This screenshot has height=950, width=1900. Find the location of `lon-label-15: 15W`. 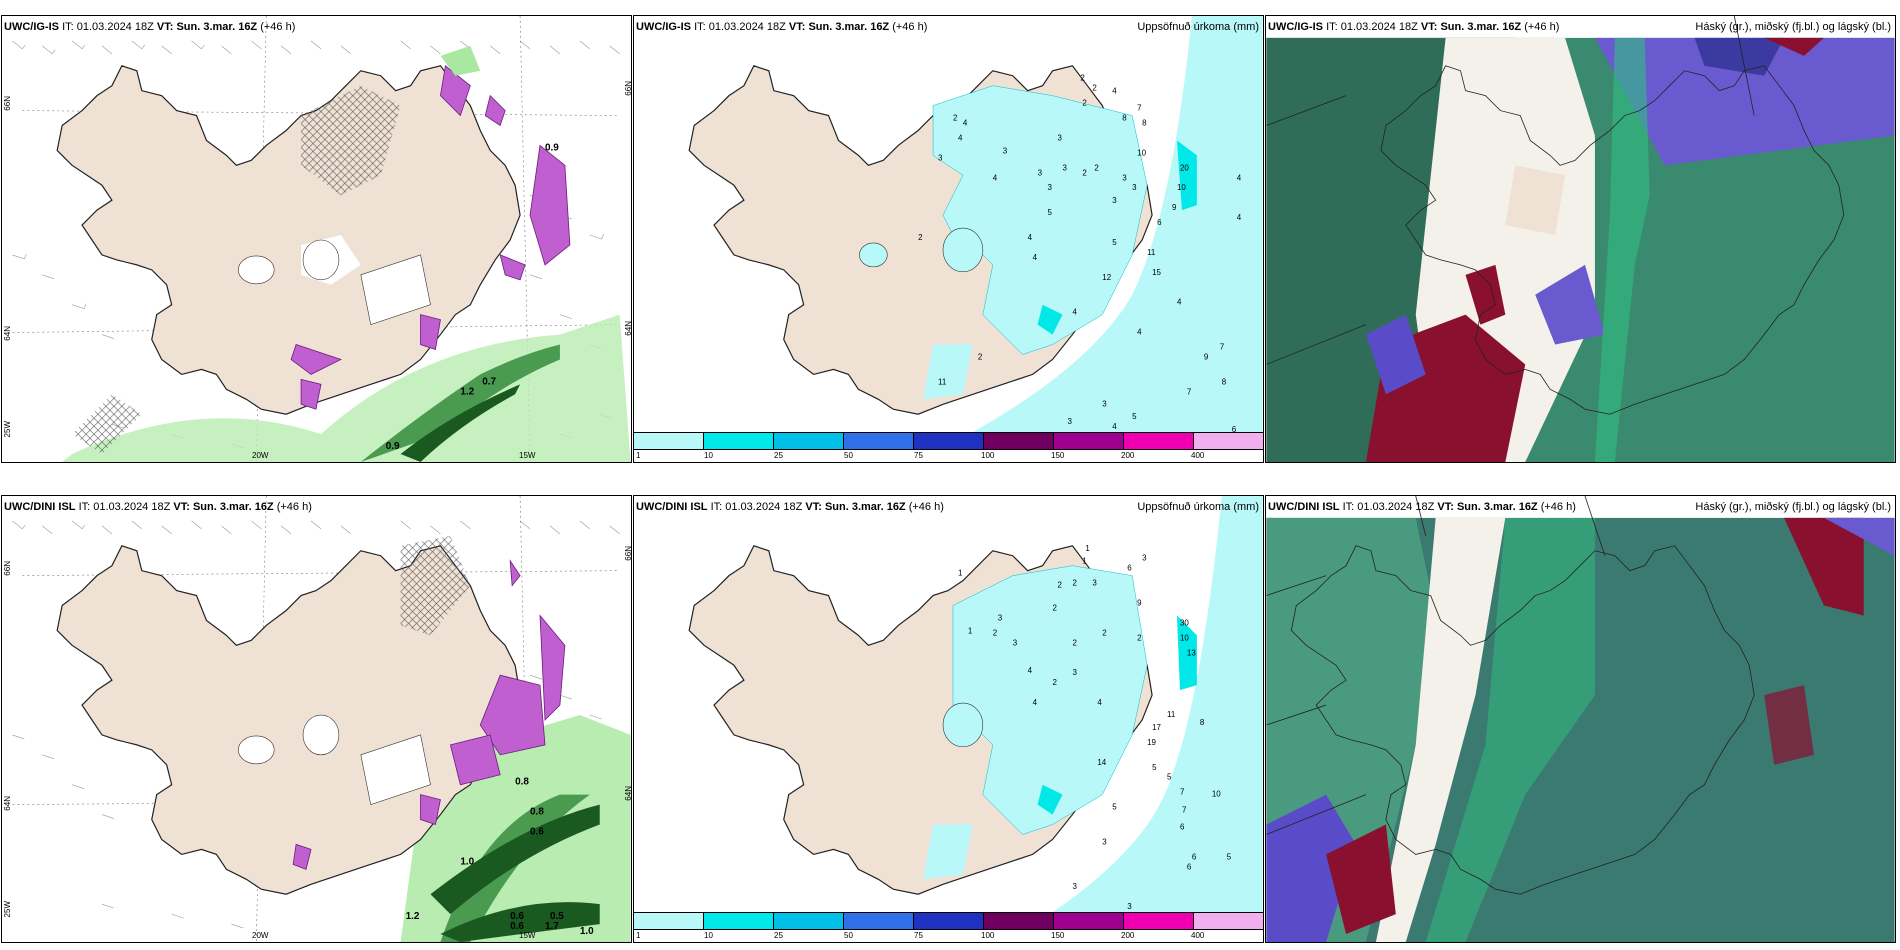

lon-label-15: 15W is located at coordinates (527, 935).